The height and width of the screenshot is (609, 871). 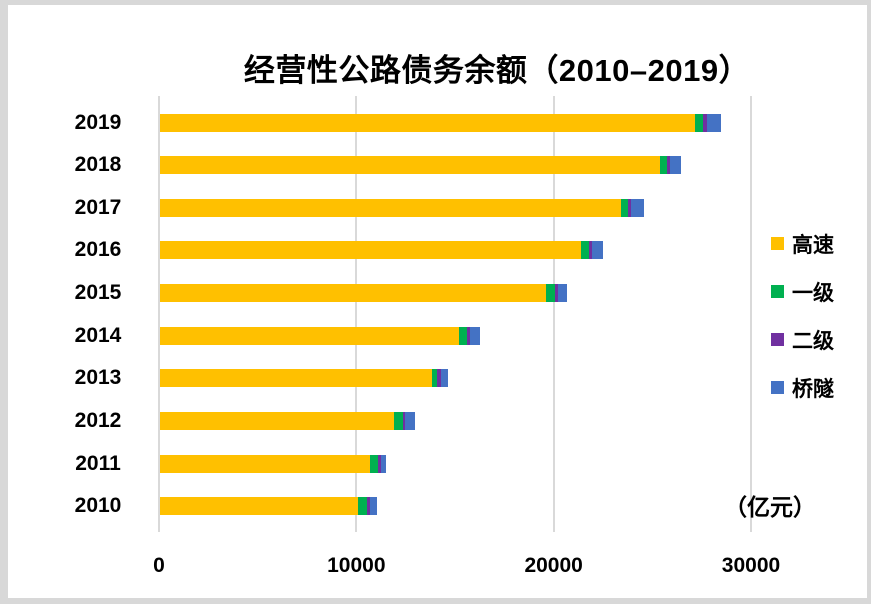 I want to click on bar-2013, so click(x=304, y=378).